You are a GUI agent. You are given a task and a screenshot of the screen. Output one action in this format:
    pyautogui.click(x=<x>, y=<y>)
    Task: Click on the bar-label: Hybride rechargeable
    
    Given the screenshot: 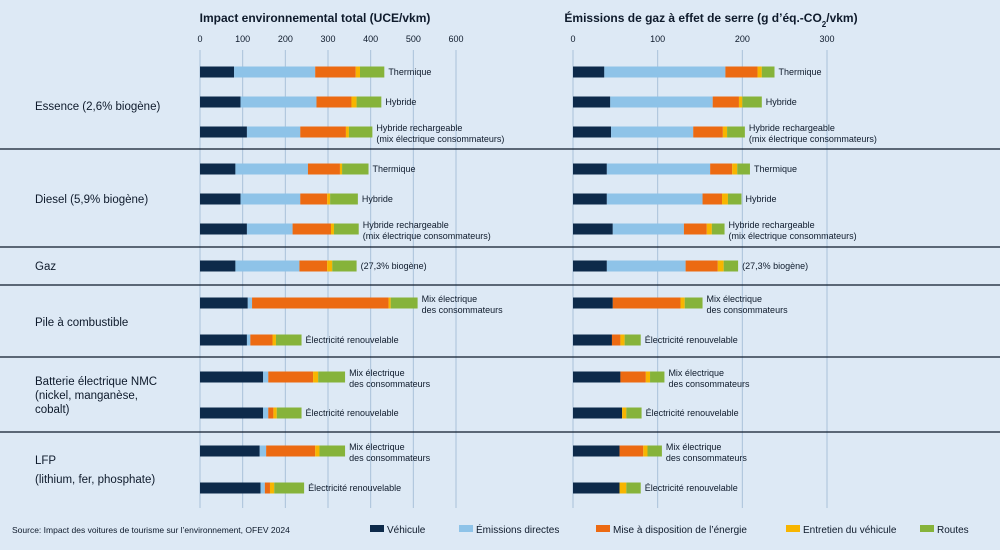 What is the action you would take?
    pyautogui.click(x=772, y=225)
    